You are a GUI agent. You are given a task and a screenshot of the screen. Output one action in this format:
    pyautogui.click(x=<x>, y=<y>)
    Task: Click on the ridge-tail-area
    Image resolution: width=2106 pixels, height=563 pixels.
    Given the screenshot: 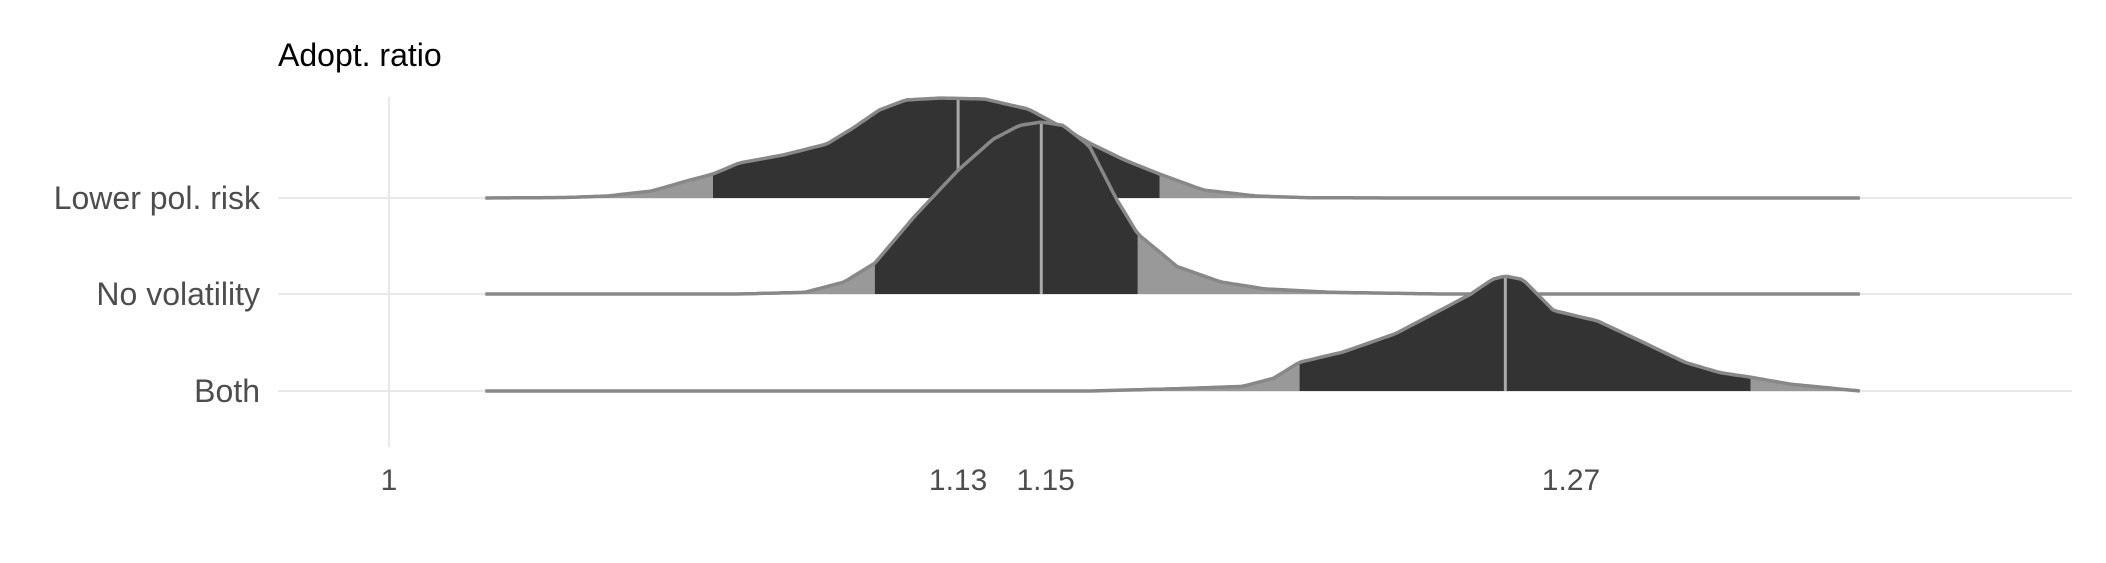 What is the action you would take?
    pyautogui.click(x=1172, y=148)
    